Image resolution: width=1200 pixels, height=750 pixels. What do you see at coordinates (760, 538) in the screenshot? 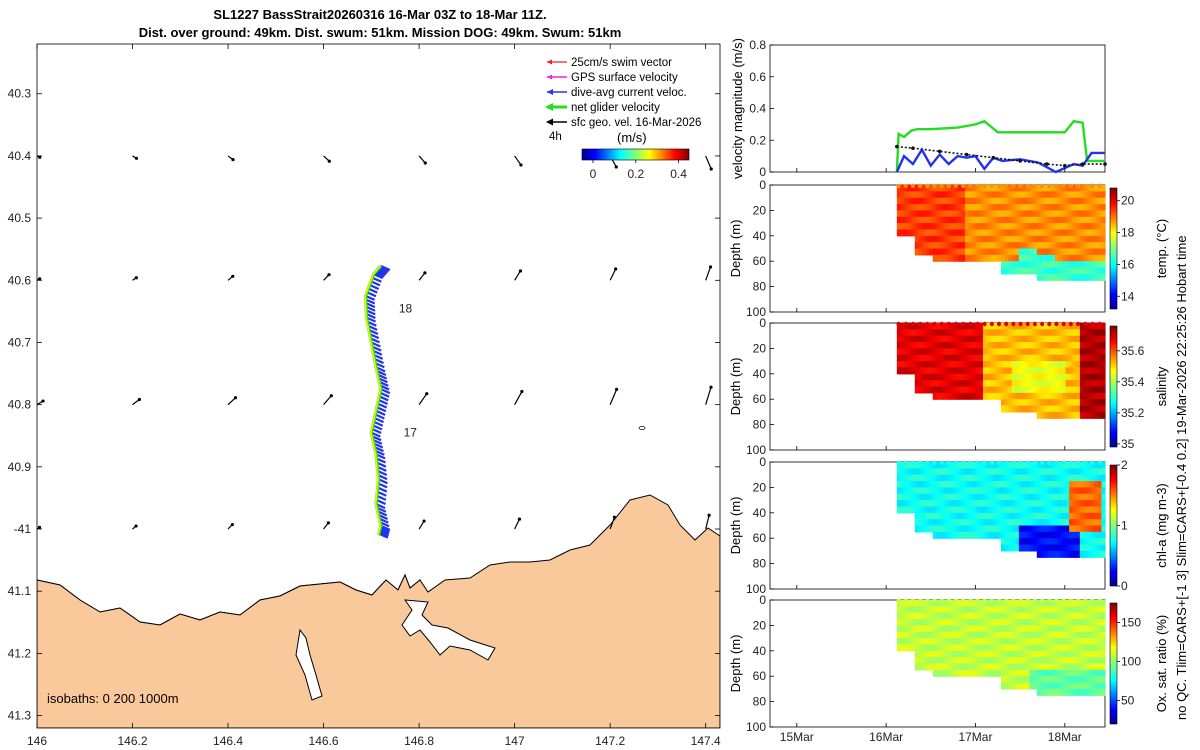
I see `depth-tick-label: 60` at bounding box center [760, 538].